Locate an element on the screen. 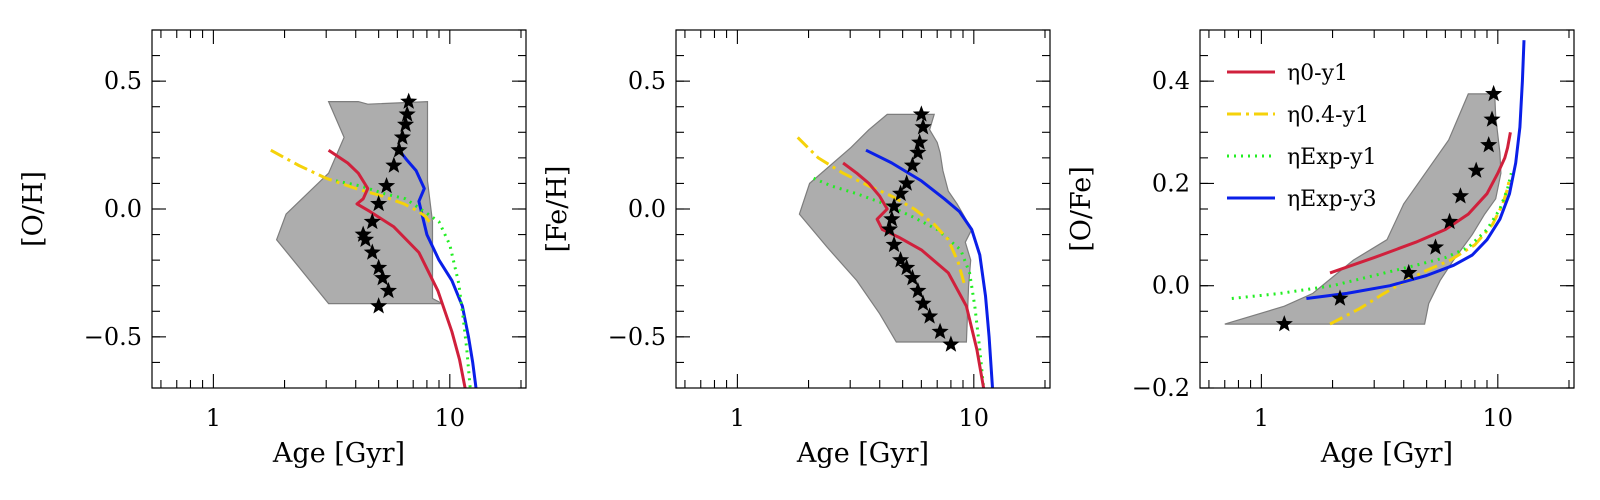 This screenshot has height=500, width=1600. legend-label: ηExp-y3 is located at coordinates (1332, 199).